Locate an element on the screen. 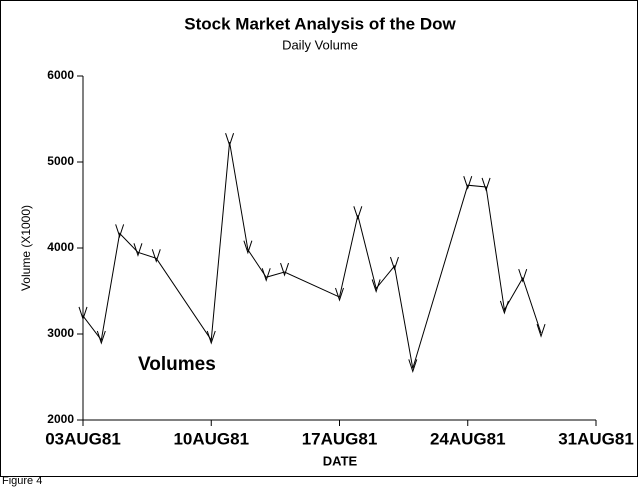 This screenshot has height=487, width=639. y-tick-label: 3000 is located at coordinates (60, 333).